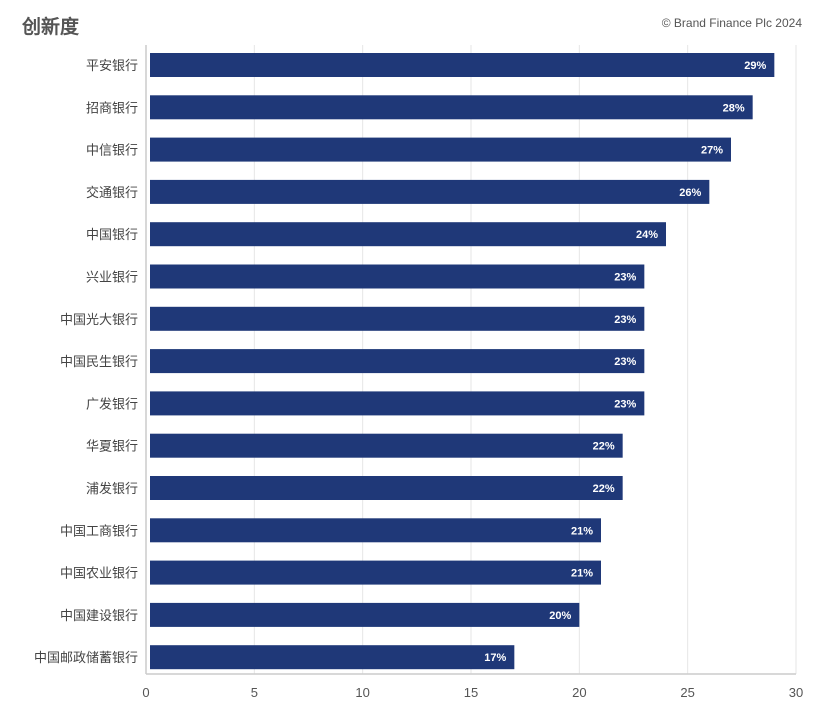 The height and width of the screenshot is (718, 832). What do you see at coordinates (495, 658) in the screenshot?
I see `data-label: 17%` at bounding box center [495, 658].